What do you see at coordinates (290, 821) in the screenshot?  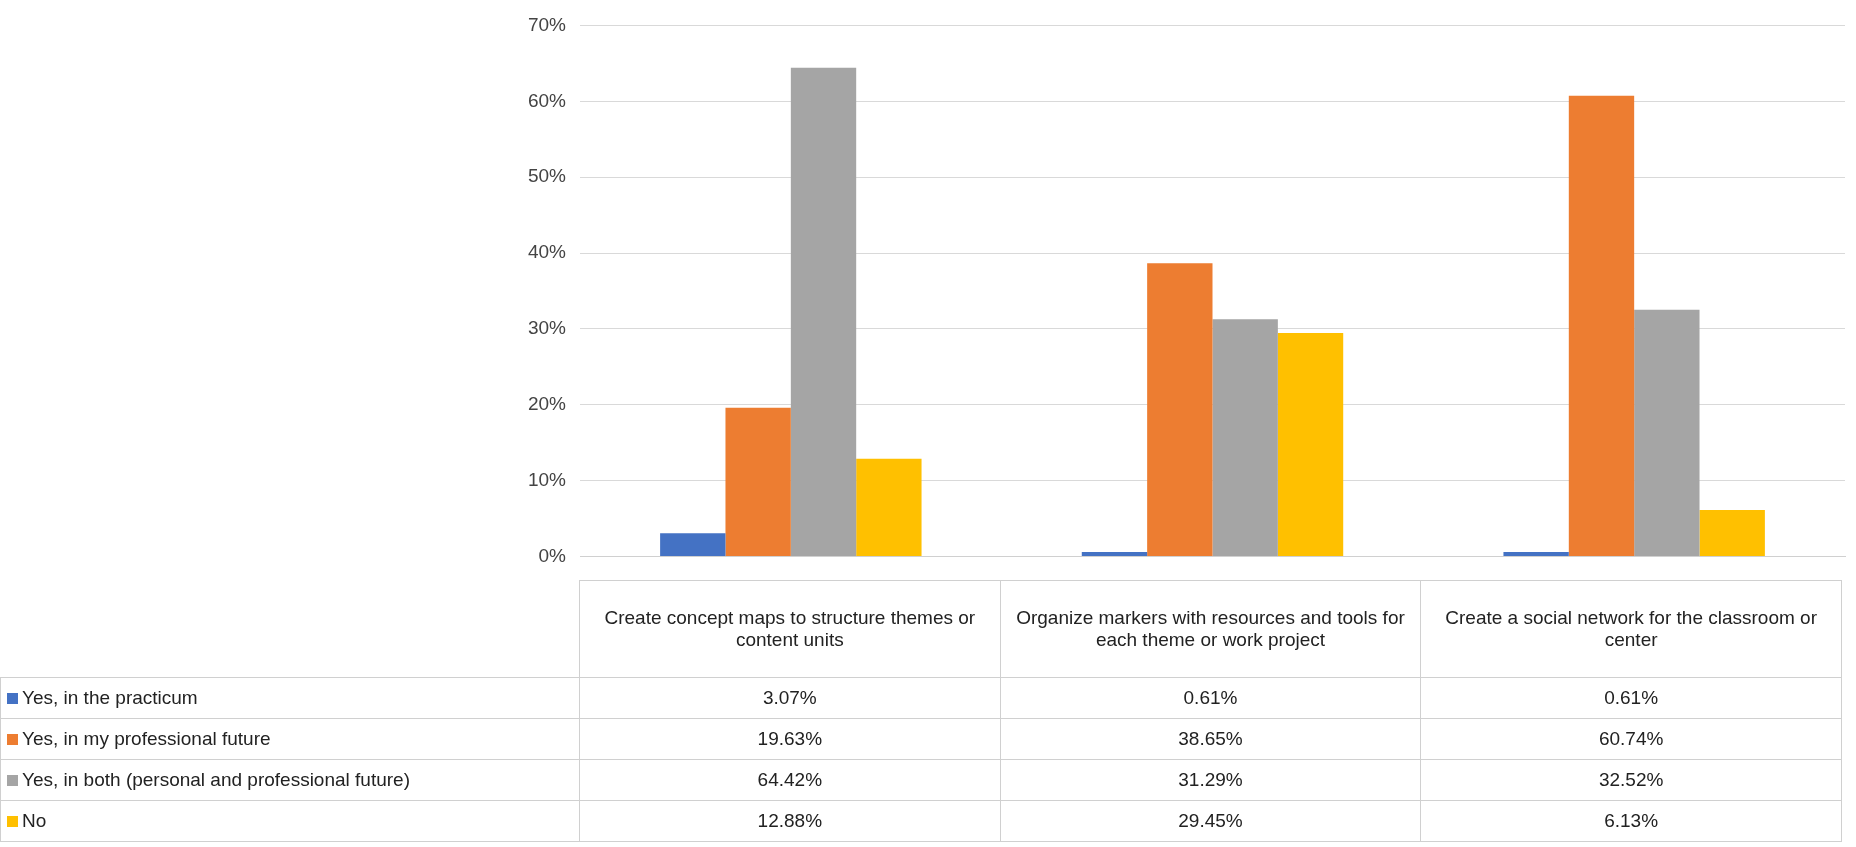 I see `legend-label: No` at bounding box center [290, 821].